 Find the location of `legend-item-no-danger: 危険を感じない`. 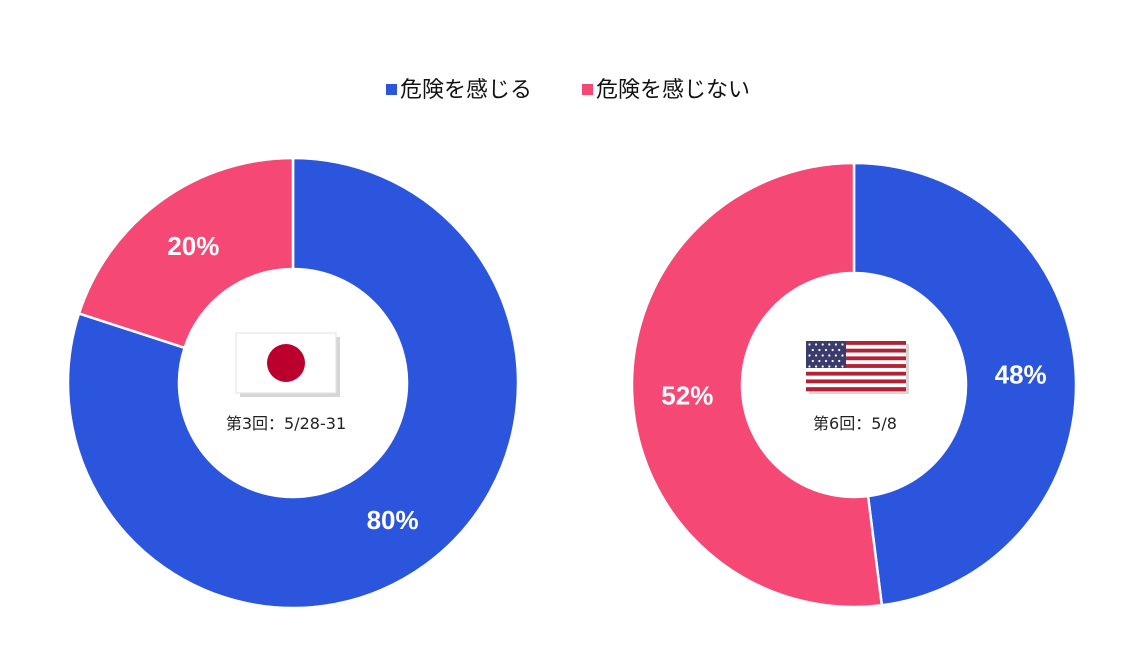

legend-item-no-danger: 危険を感じない is located at coordinates (666, 88).